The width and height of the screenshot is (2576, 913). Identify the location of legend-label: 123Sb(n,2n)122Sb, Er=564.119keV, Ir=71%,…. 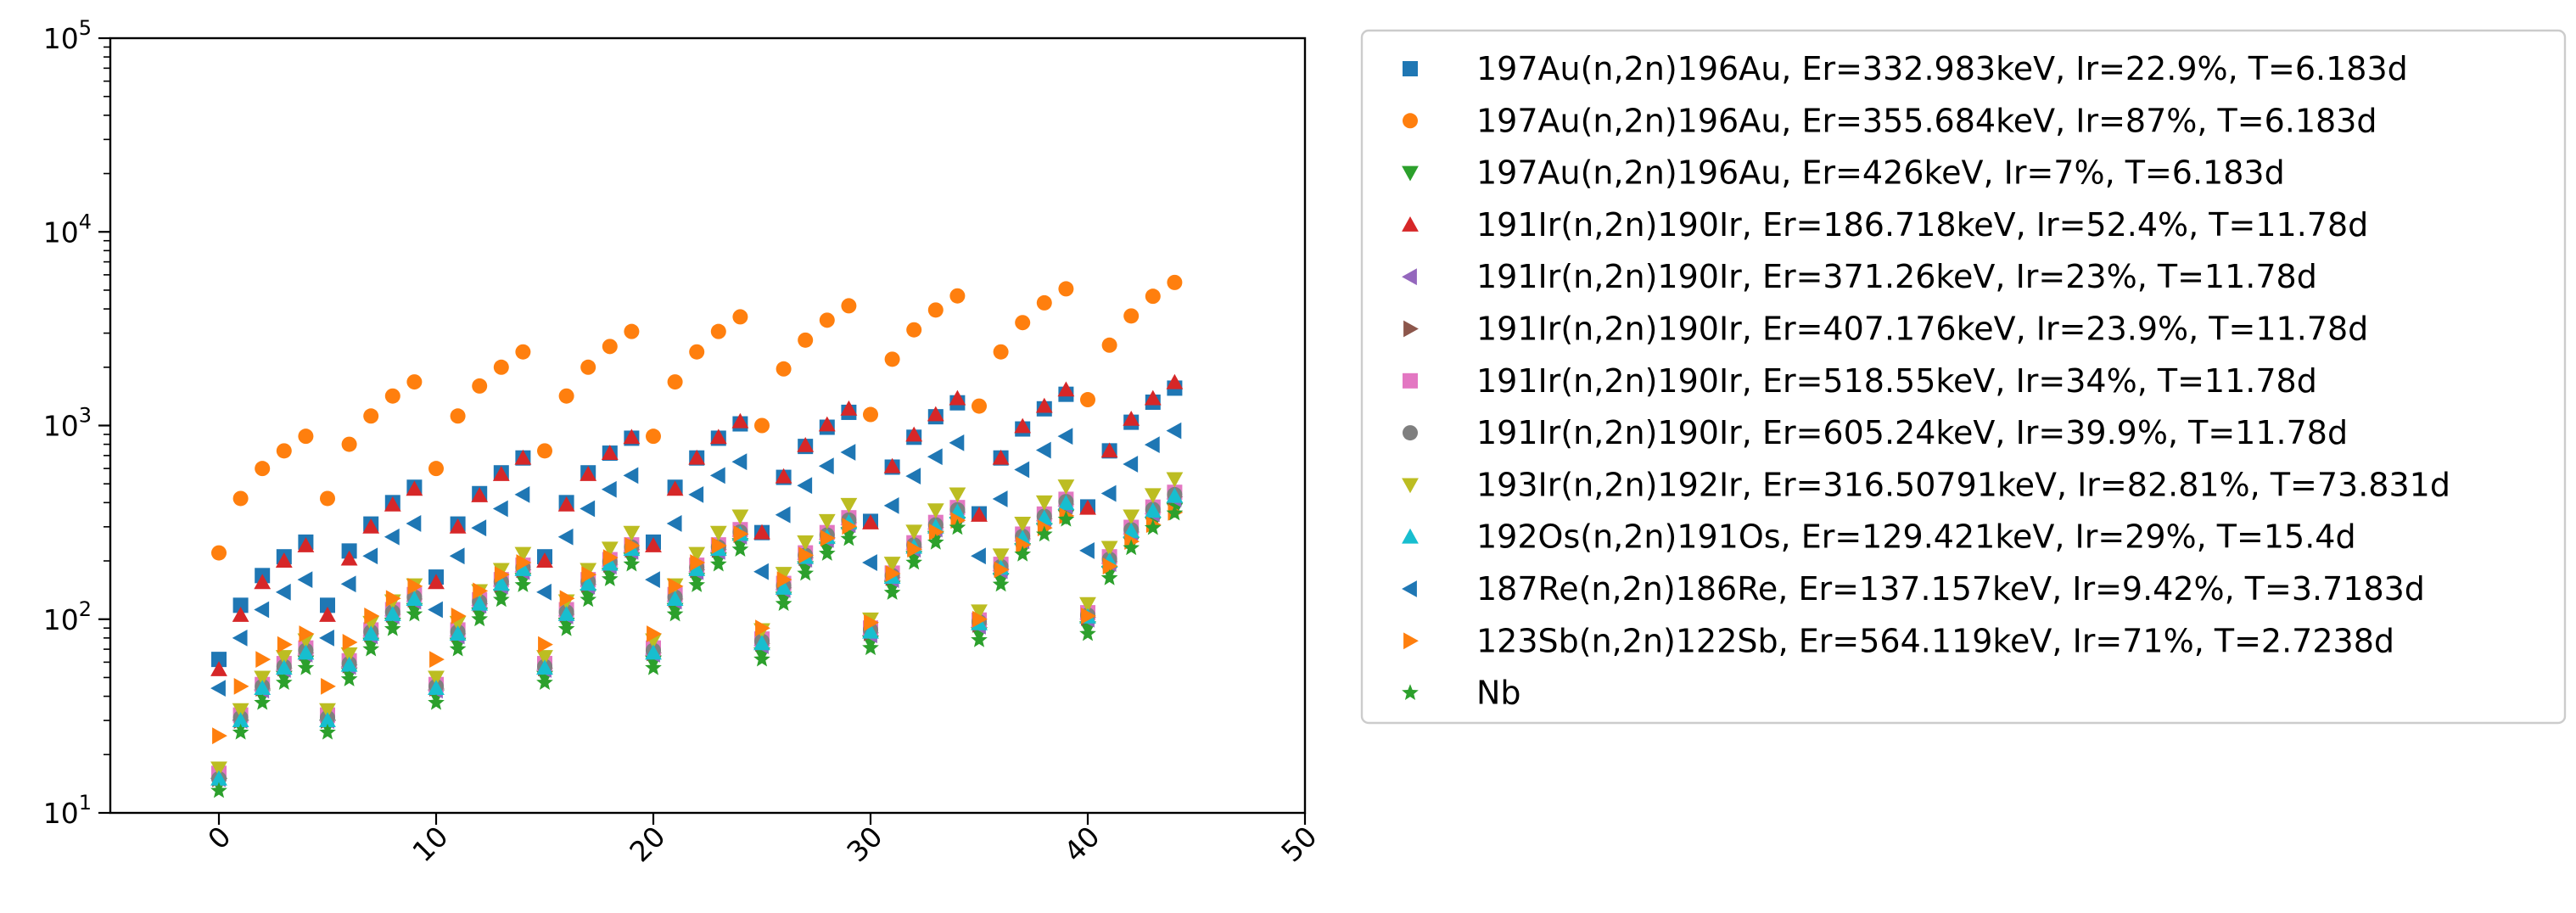
(1935, 640).